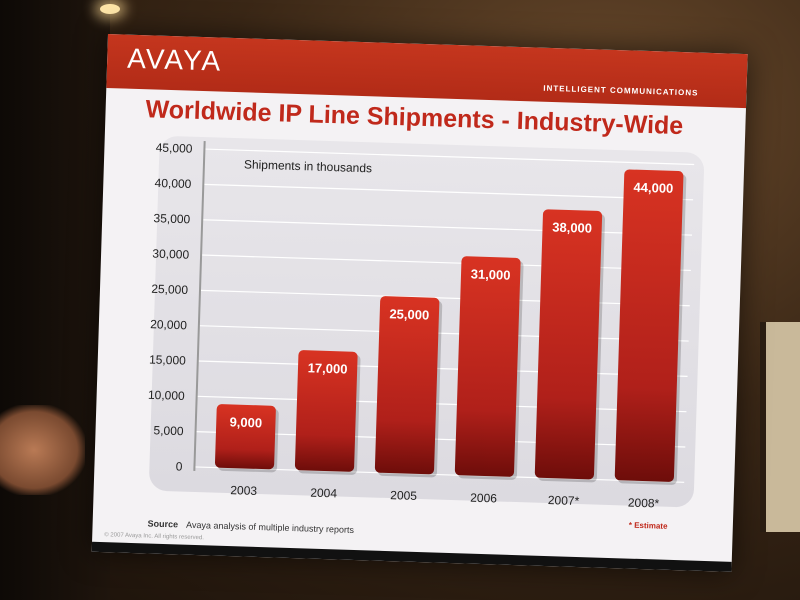  Describe the element at coordinates (172, 183) in the screenshot. I see `y-tick-label: 40,000` at that location.